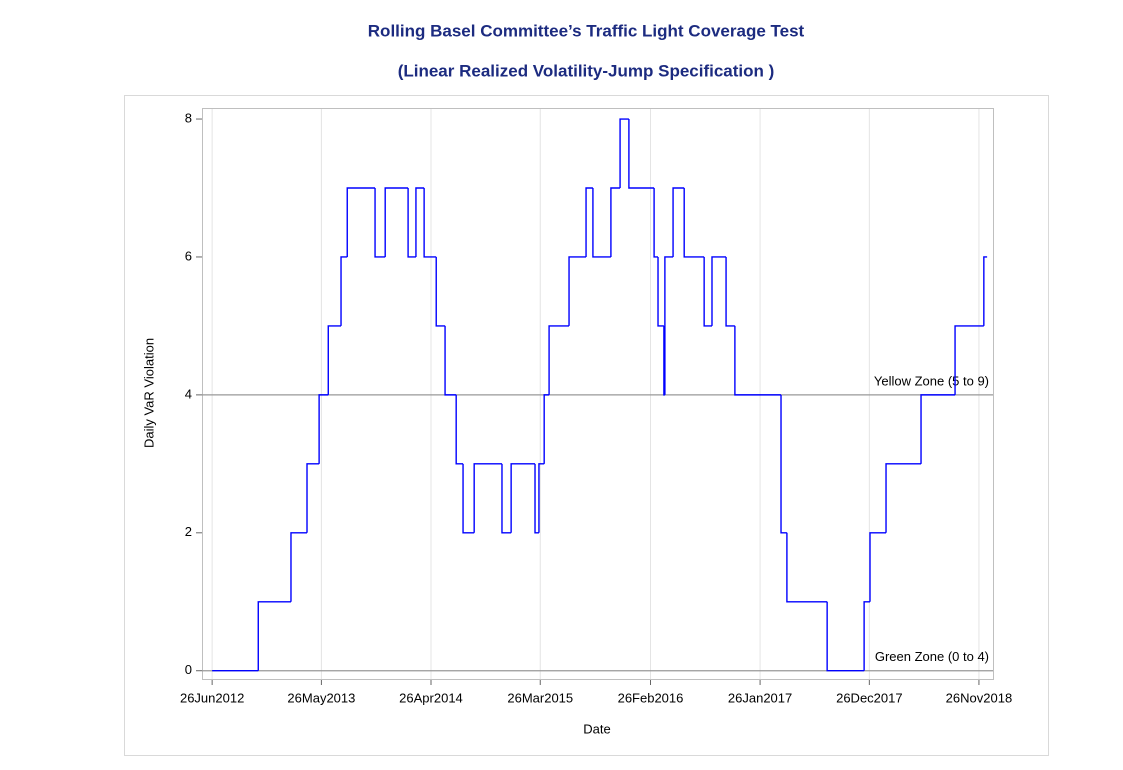  Describe the element at coordinates (760, 697) in the screenshot. I see `x-tick-label: 26Jan2017` at that location.